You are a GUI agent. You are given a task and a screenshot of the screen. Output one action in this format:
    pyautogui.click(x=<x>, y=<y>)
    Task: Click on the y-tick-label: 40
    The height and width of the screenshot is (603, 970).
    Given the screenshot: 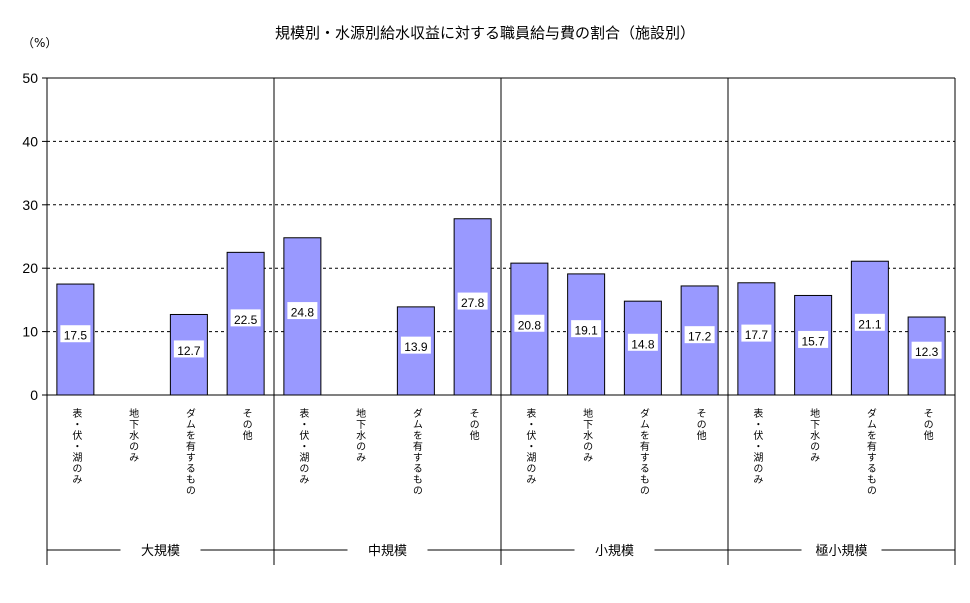 What is the action you would take?
    pyautogui.click(x=30, y=141)
    